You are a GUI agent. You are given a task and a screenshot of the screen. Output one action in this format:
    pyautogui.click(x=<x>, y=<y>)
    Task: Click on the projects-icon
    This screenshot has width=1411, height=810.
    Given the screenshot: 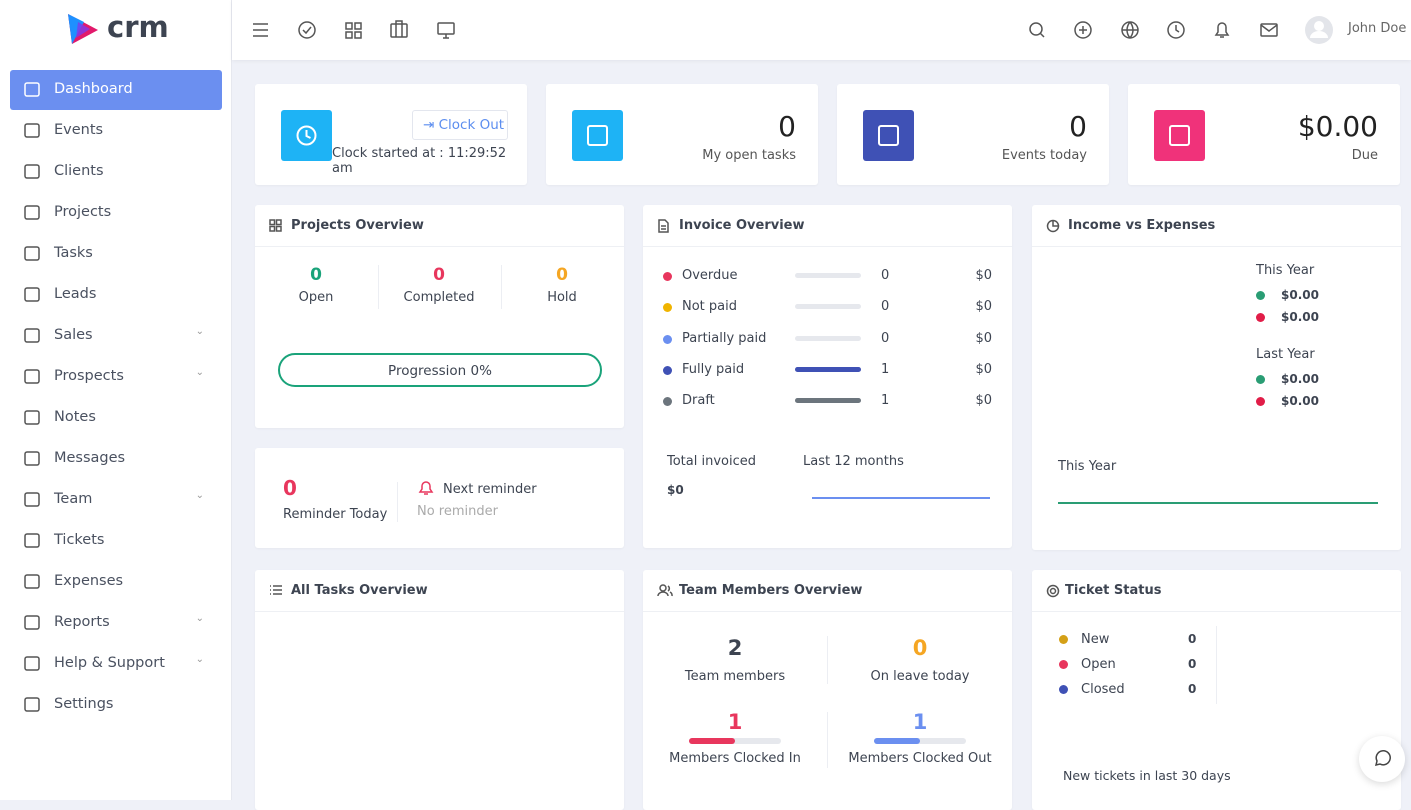 What is the action you would take?
    pyautogui.click(x=353, y=30)
    